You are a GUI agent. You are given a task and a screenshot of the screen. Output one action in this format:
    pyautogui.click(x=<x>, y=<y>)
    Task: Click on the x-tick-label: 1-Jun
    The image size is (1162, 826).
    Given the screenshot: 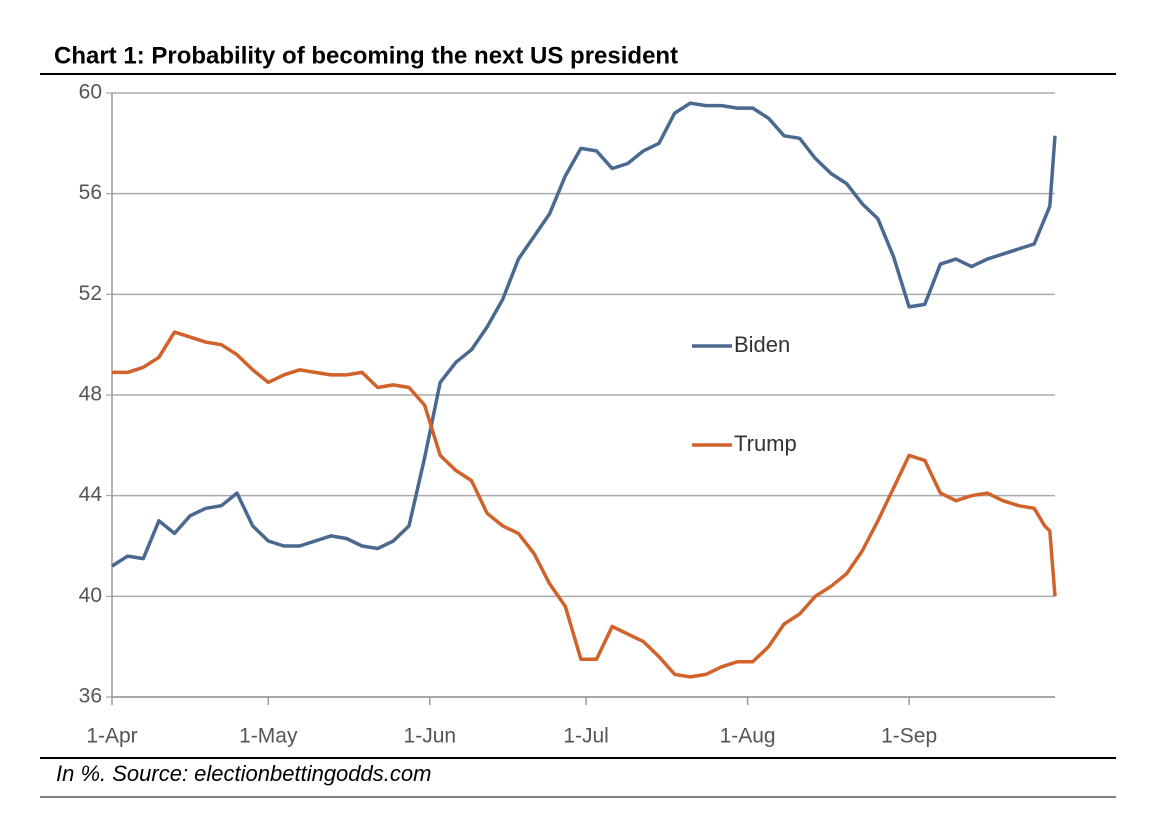 What is the action you would take?
    pyautogui.click(x=430, y=736)
    